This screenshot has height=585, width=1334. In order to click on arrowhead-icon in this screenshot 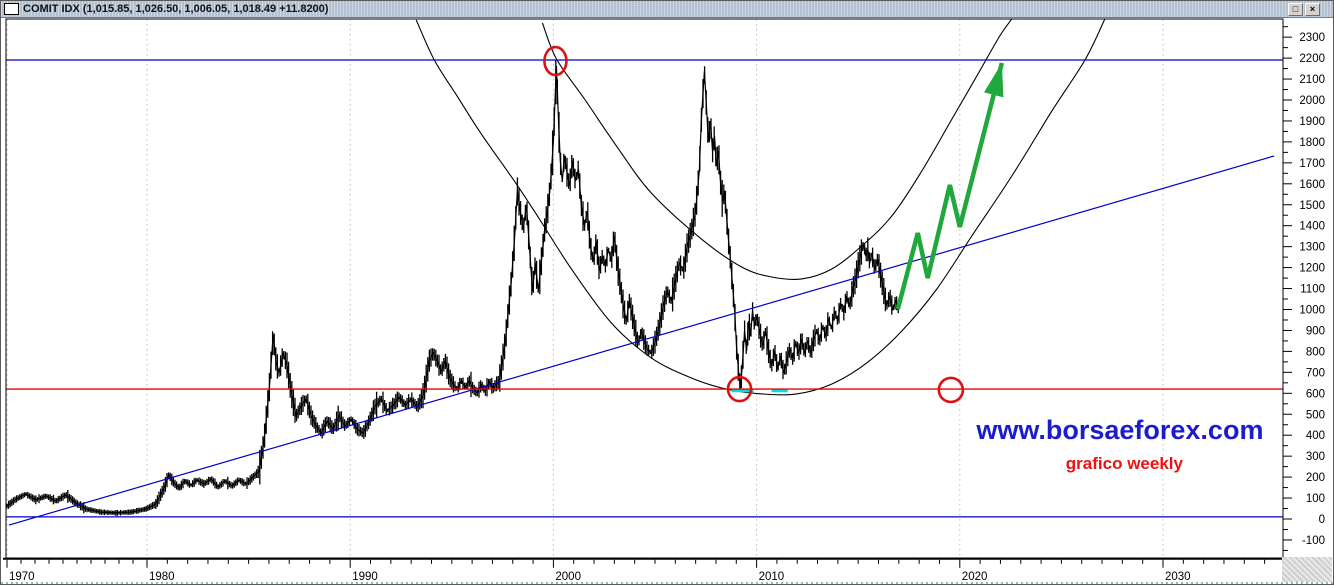, I will do `click(994, 80)`.